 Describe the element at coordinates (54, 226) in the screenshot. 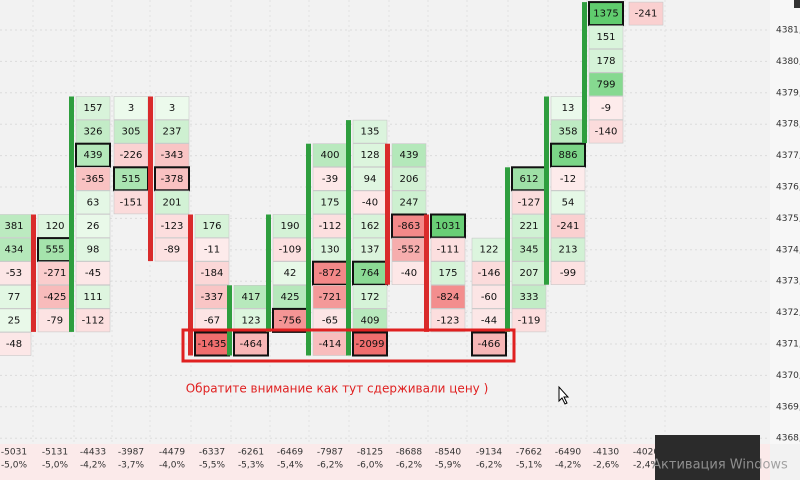

I see `cell-value: 120` at that location.